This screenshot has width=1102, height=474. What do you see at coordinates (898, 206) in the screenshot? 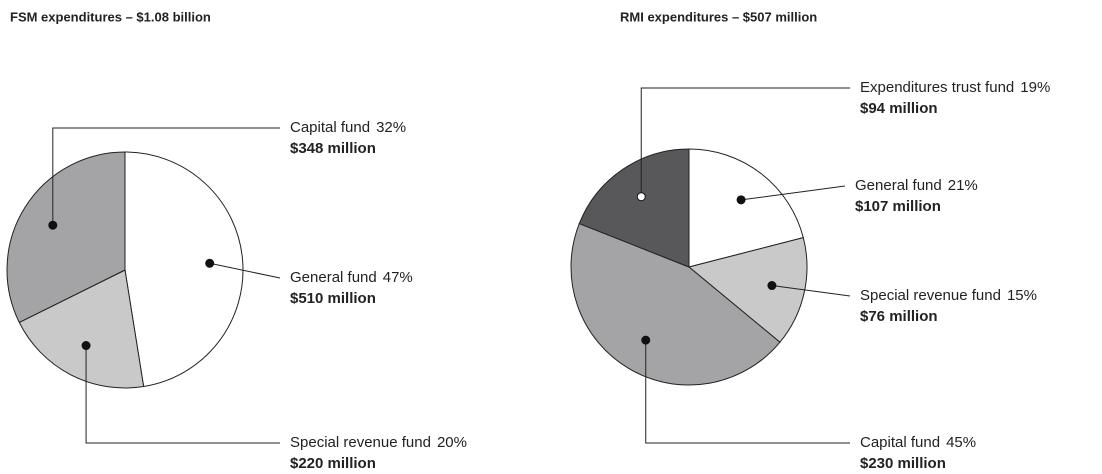
I see `amount-label: $107 million` at bounding box center [898, 206].